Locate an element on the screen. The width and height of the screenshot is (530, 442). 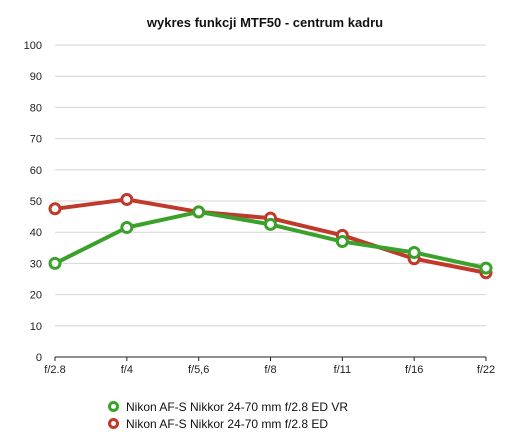
x-tick-label-2: f/5,6 is located at coordinates (198, 370).